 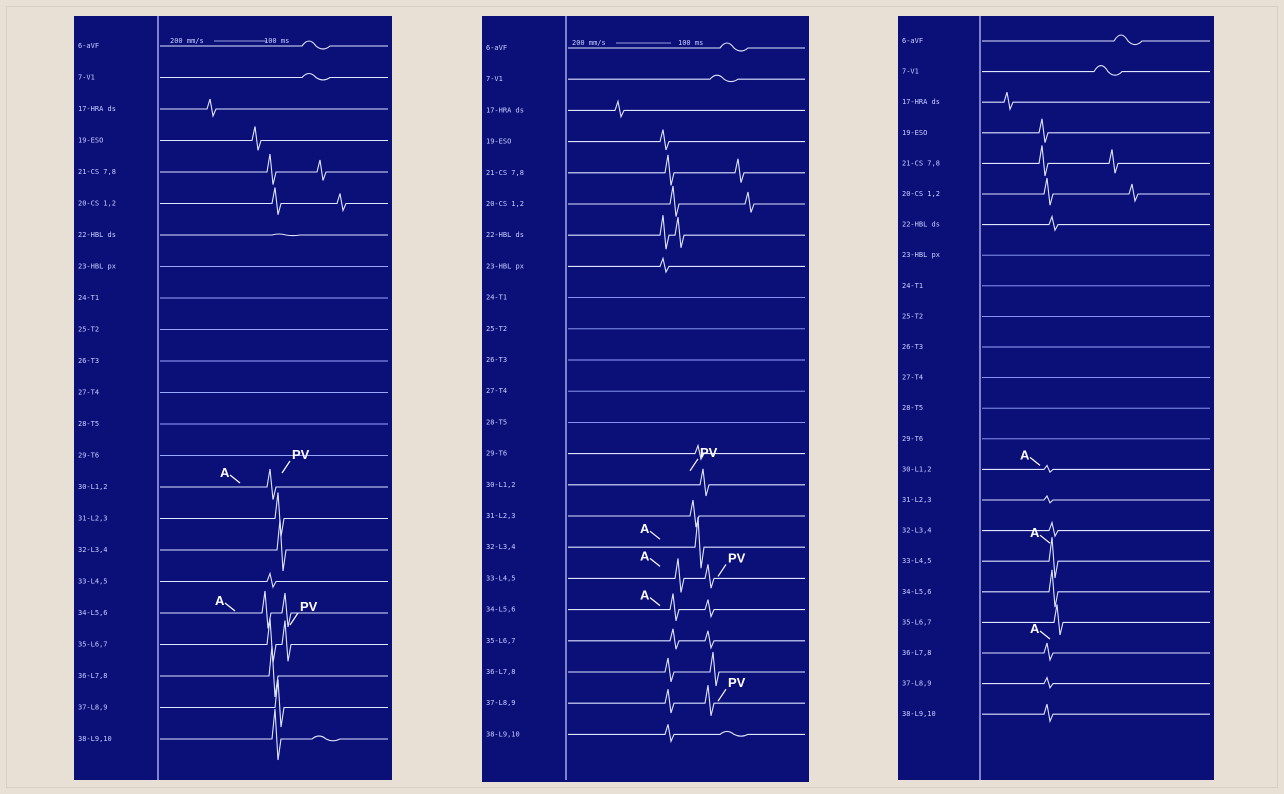 I want to click on channel-label: 32-L3,4, so click(x=93, y=550).